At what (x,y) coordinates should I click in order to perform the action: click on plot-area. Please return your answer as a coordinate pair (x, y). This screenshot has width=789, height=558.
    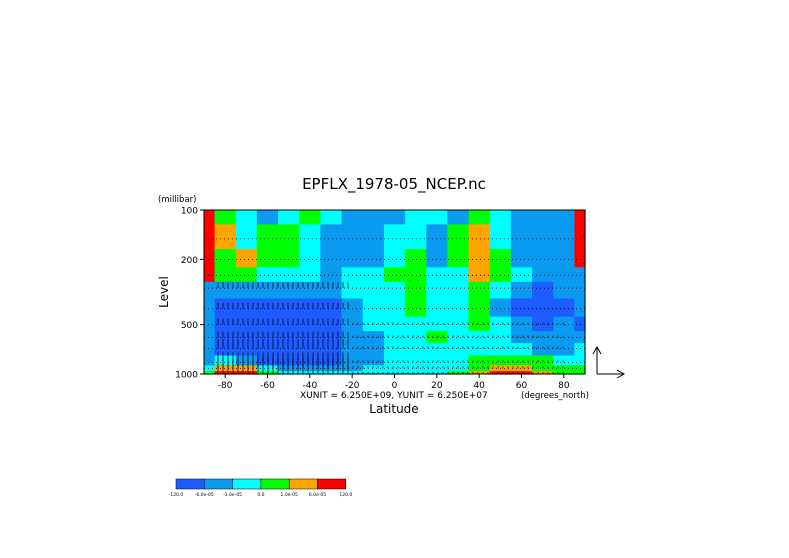
    Looking at the image, I should click on (394, 292).